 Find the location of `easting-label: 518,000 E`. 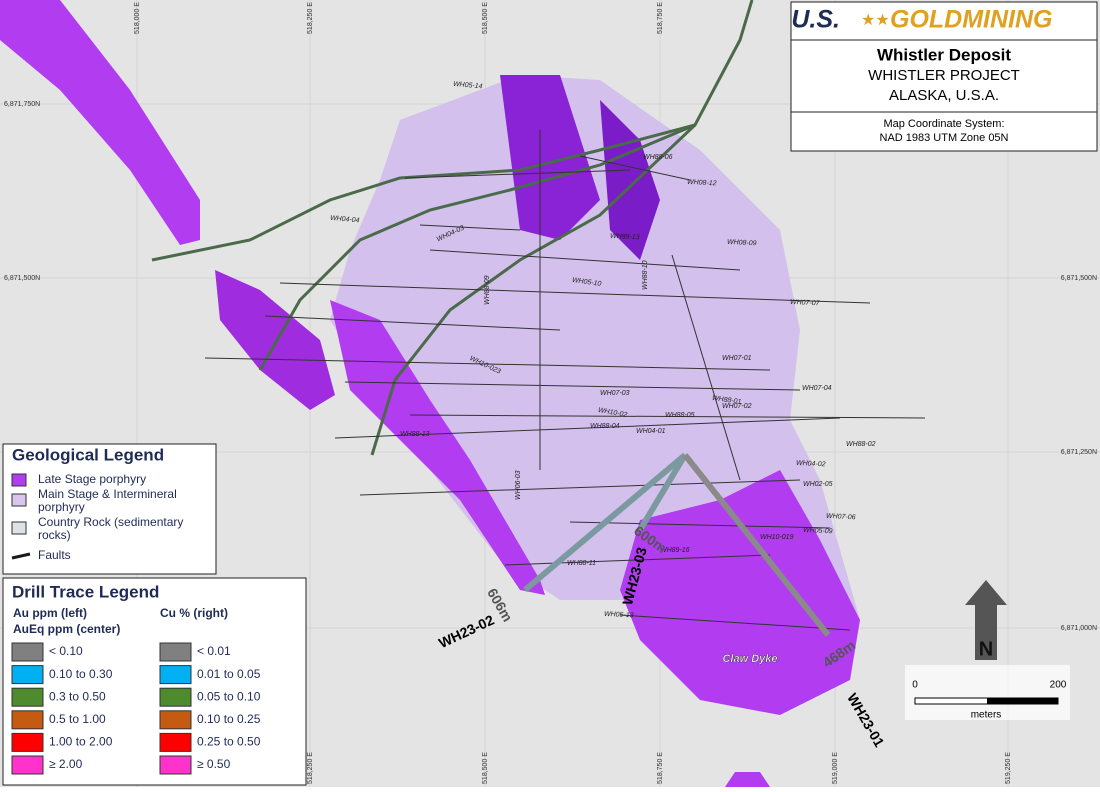

easting-label: 518,000 E is located at coordinates (137, 18).